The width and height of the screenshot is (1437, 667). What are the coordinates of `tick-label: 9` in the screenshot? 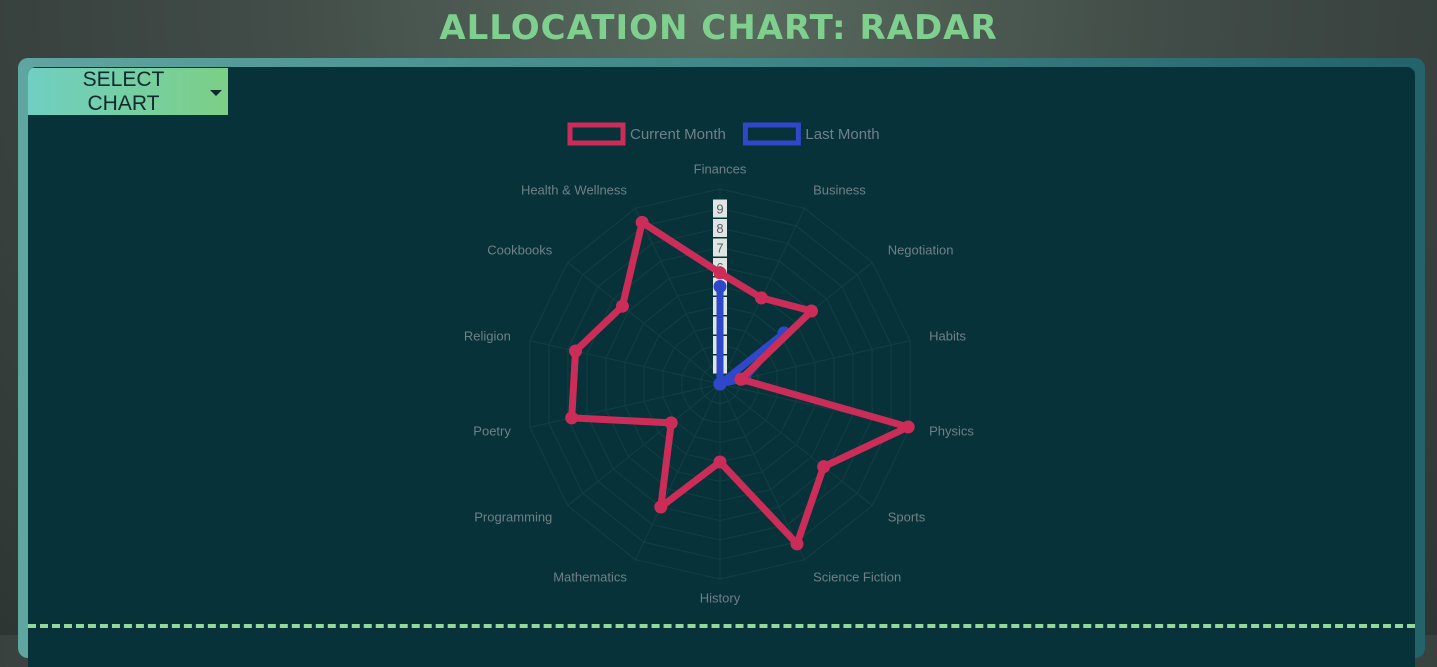 It's located at (719, 209).